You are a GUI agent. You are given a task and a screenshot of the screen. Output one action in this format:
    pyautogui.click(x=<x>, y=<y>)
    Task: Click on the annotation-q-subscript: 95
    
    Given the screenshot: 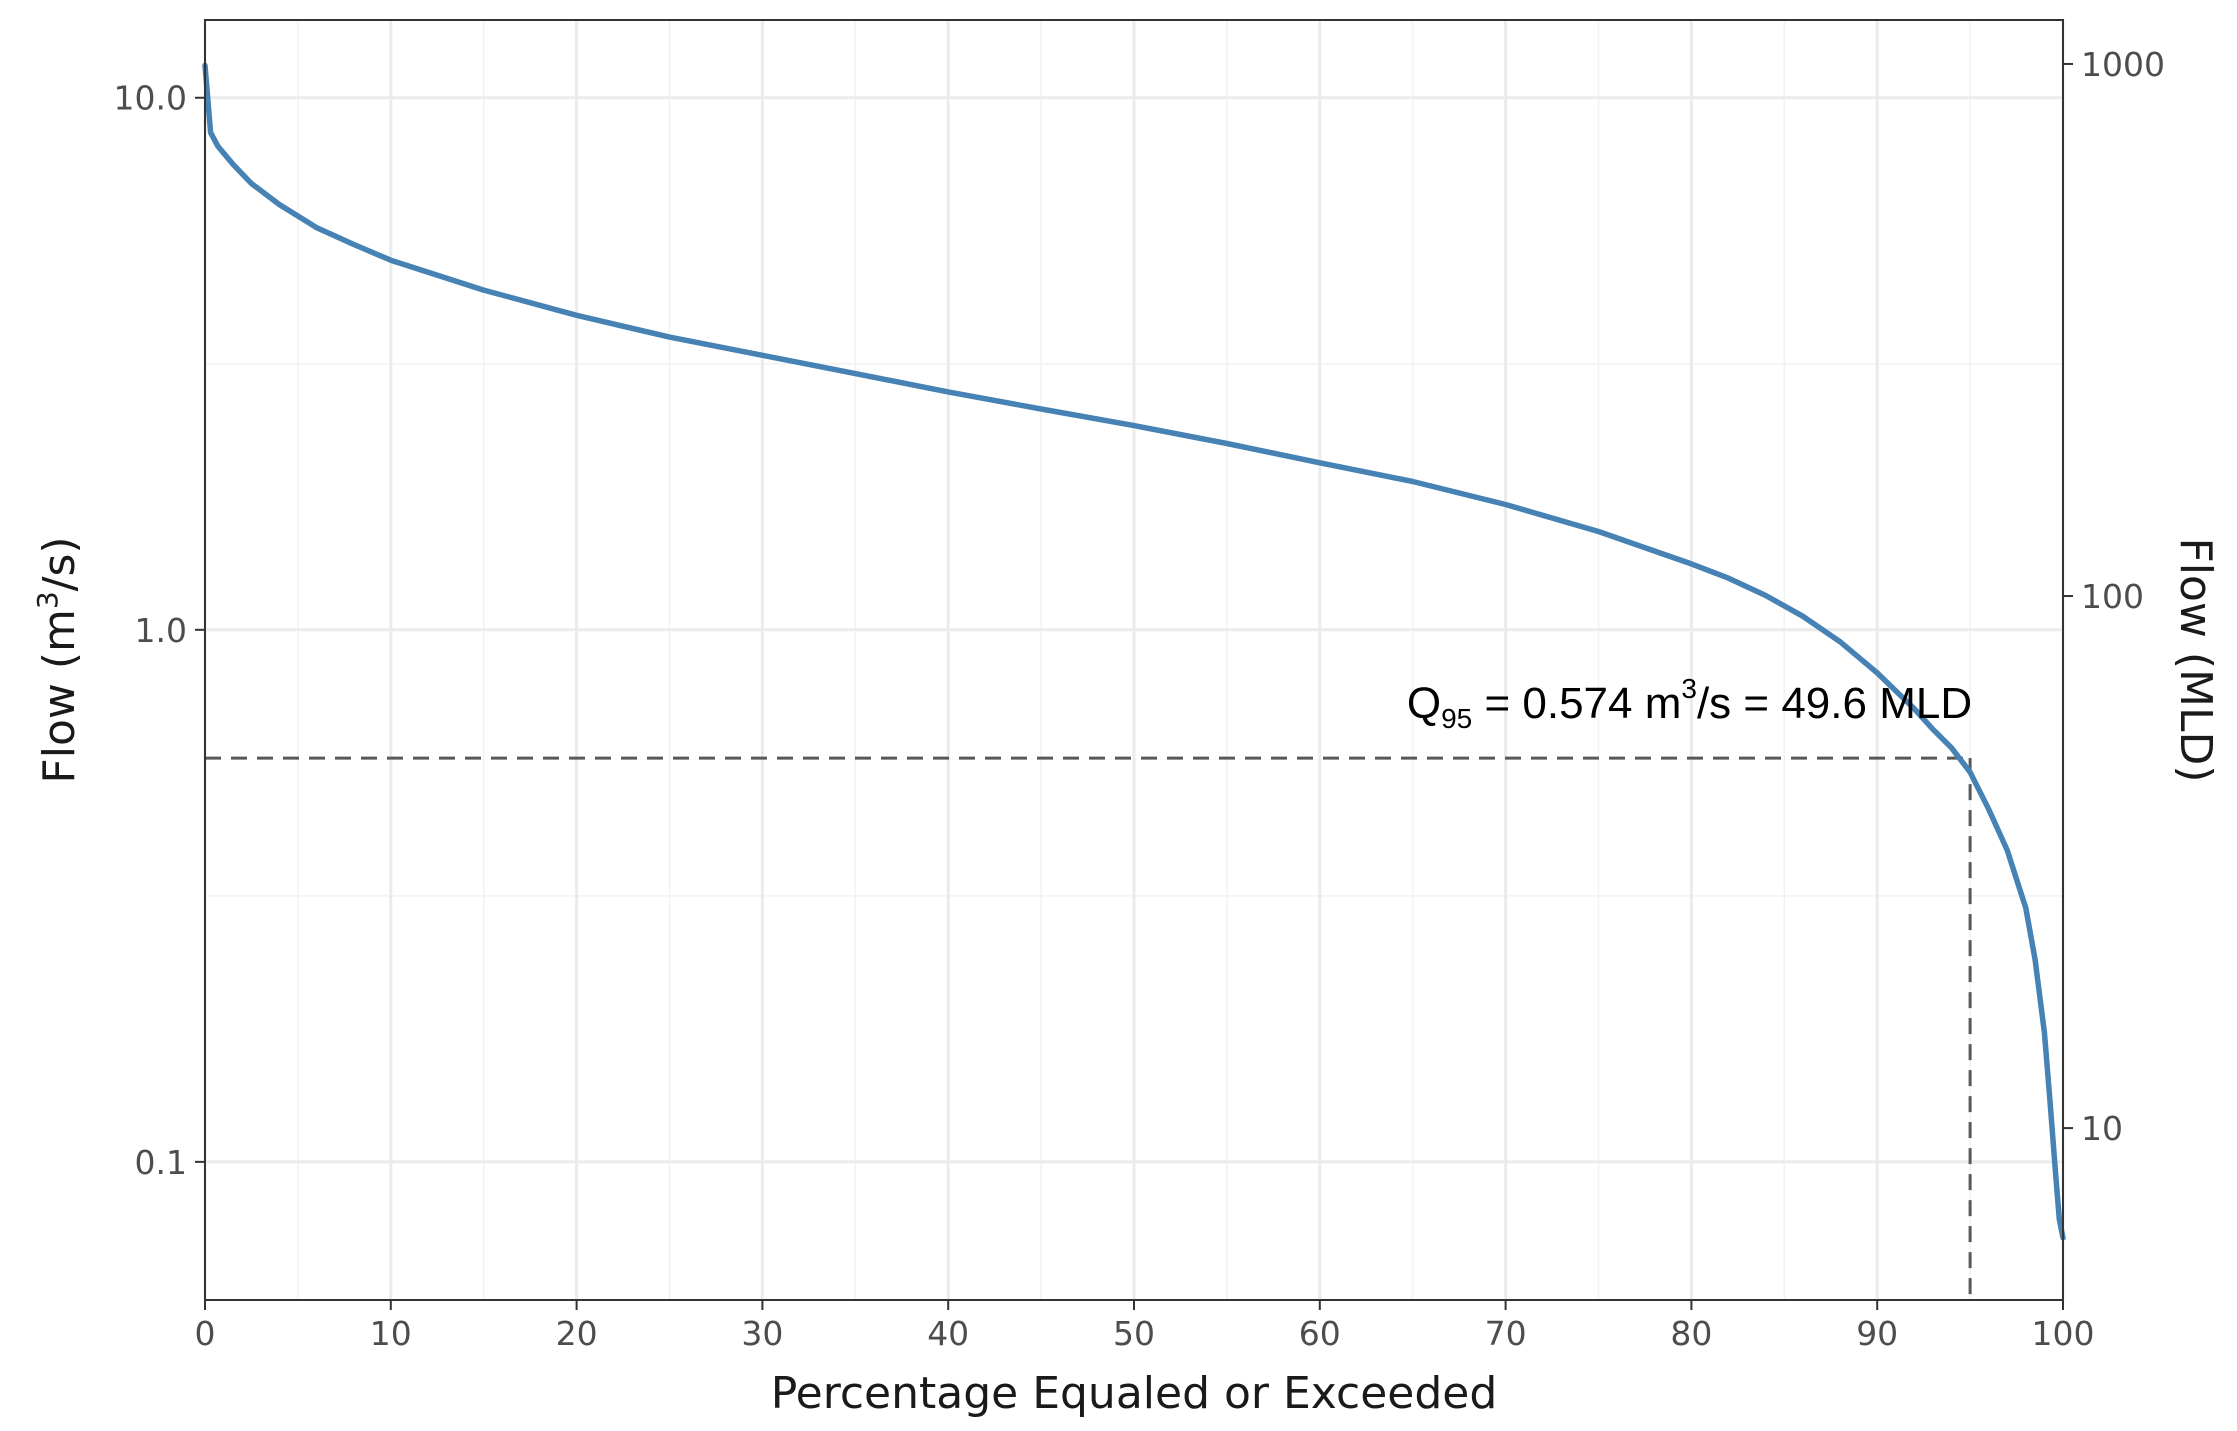 What is the action you would take?
    pyautogui.click(x=1456, y=718)
    